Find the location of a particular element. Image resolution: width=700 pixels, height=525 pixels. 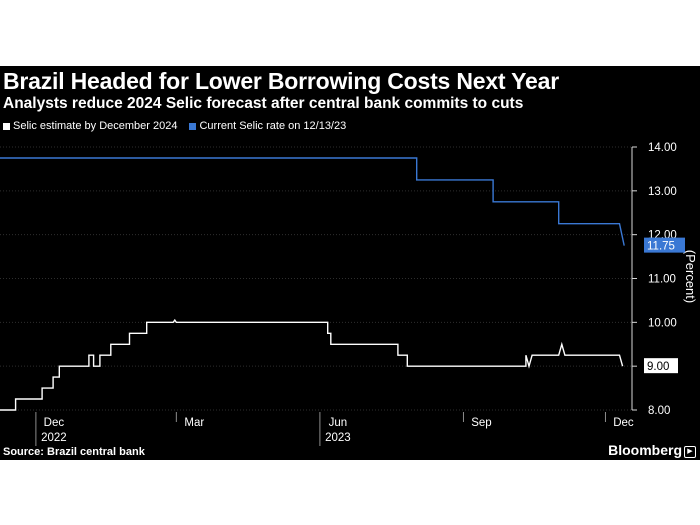

x-year-label-2: 2023 is located at coordinates (338, 438).